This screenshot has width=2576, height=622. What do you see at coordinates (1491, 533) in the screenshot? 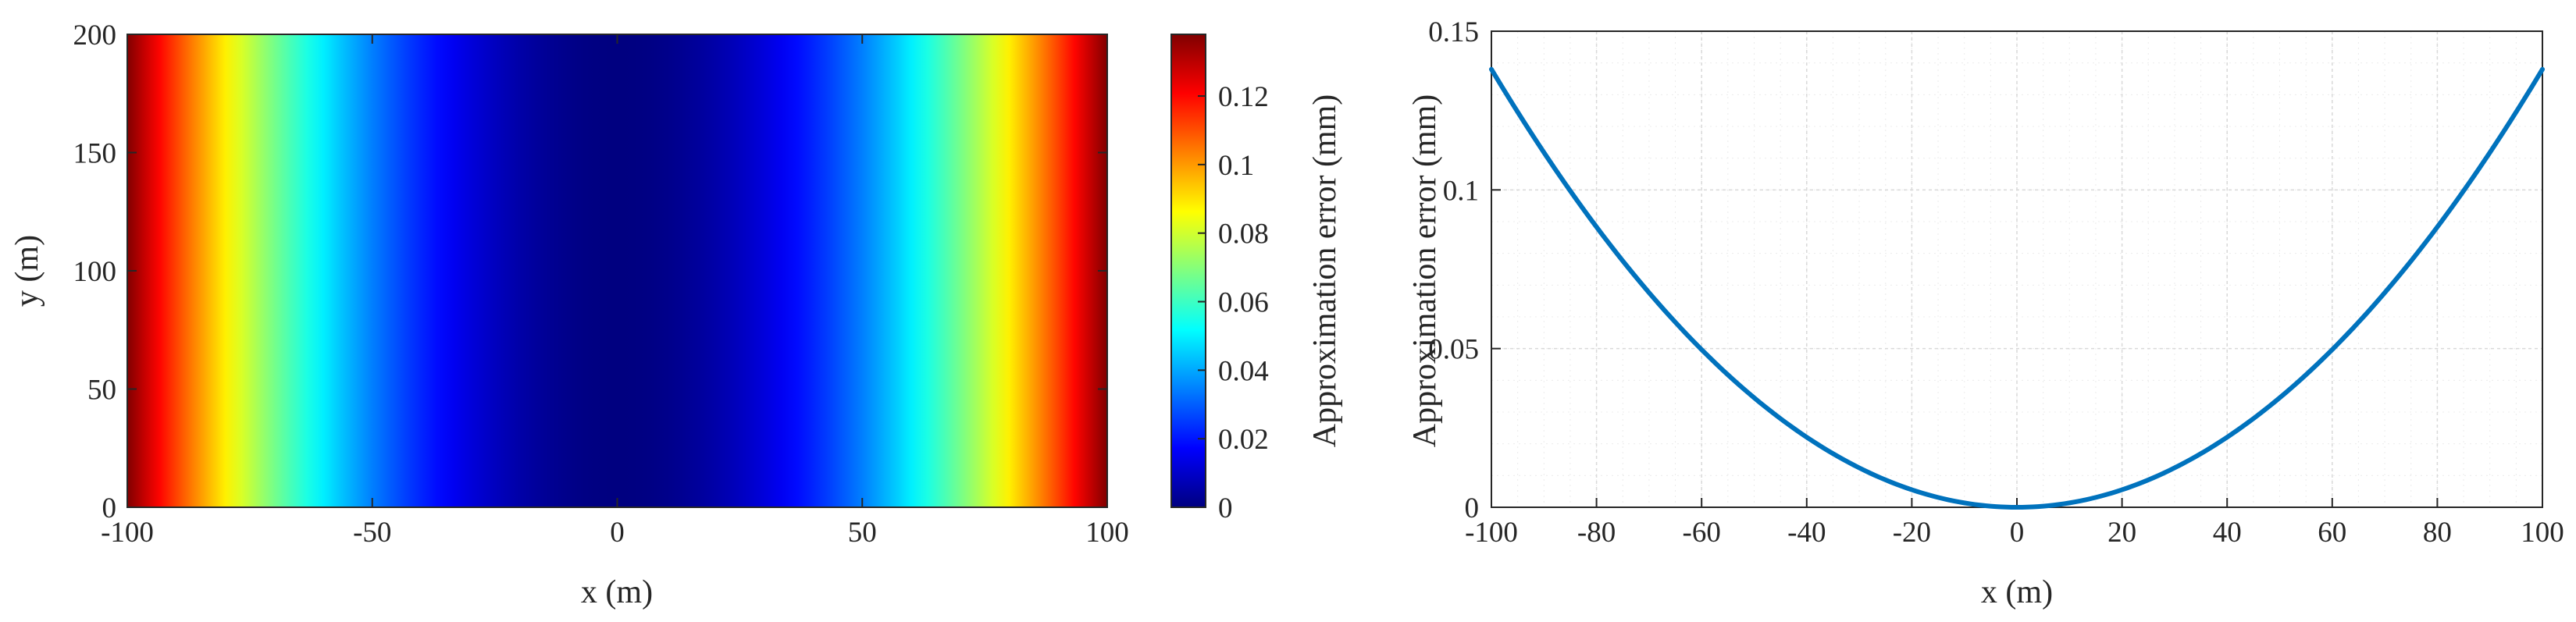
I see `line-x-tick-label: -100` at bounding box center [1491, 533].